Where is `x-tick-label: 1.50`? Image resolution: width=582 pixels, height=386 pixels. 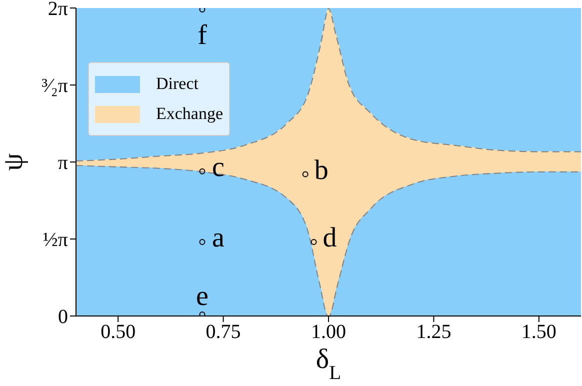
x-tick-label: 1.50 is located at coordinates (538, 332).